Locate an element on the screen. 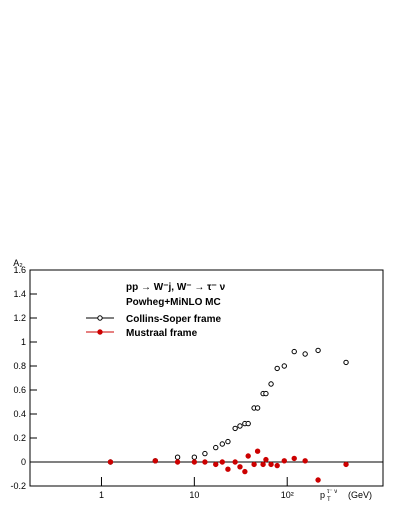 The height and width of the screenshot is (529, 409). y-tick-label: 1 is located at coordinates (23, 342).